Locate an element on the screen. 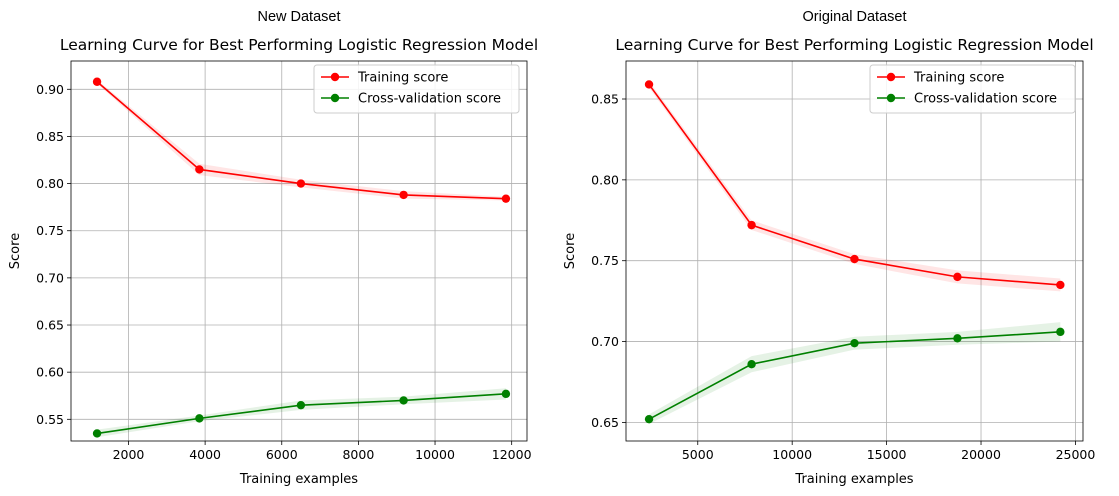 This screenshot has height=496, width=1119. chart-1-ytick-label-3: 0.70 is located at coordinates (50, 277).